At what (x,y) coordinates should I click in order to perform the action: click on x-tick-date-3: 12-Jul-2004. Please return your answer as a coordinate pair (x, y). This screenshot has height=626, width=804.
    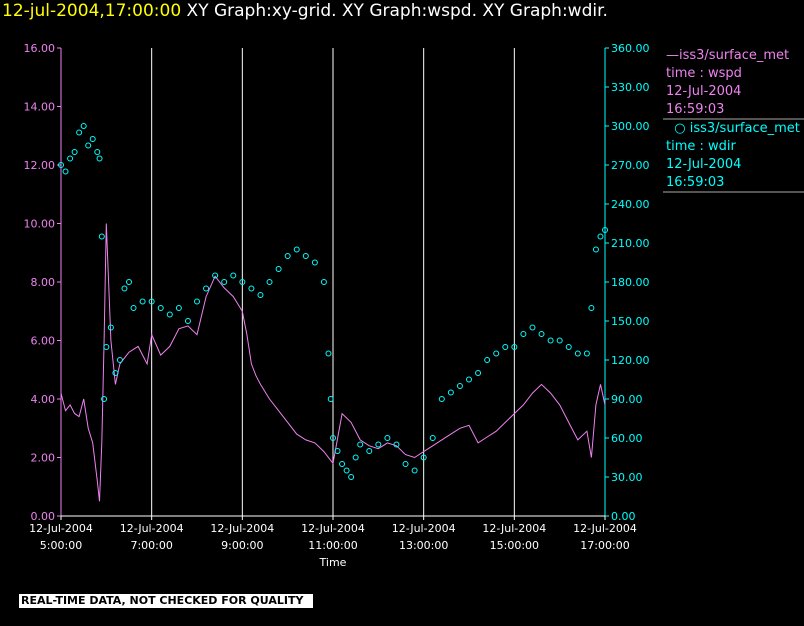
    Looking at the image, I should click on (333, 528).